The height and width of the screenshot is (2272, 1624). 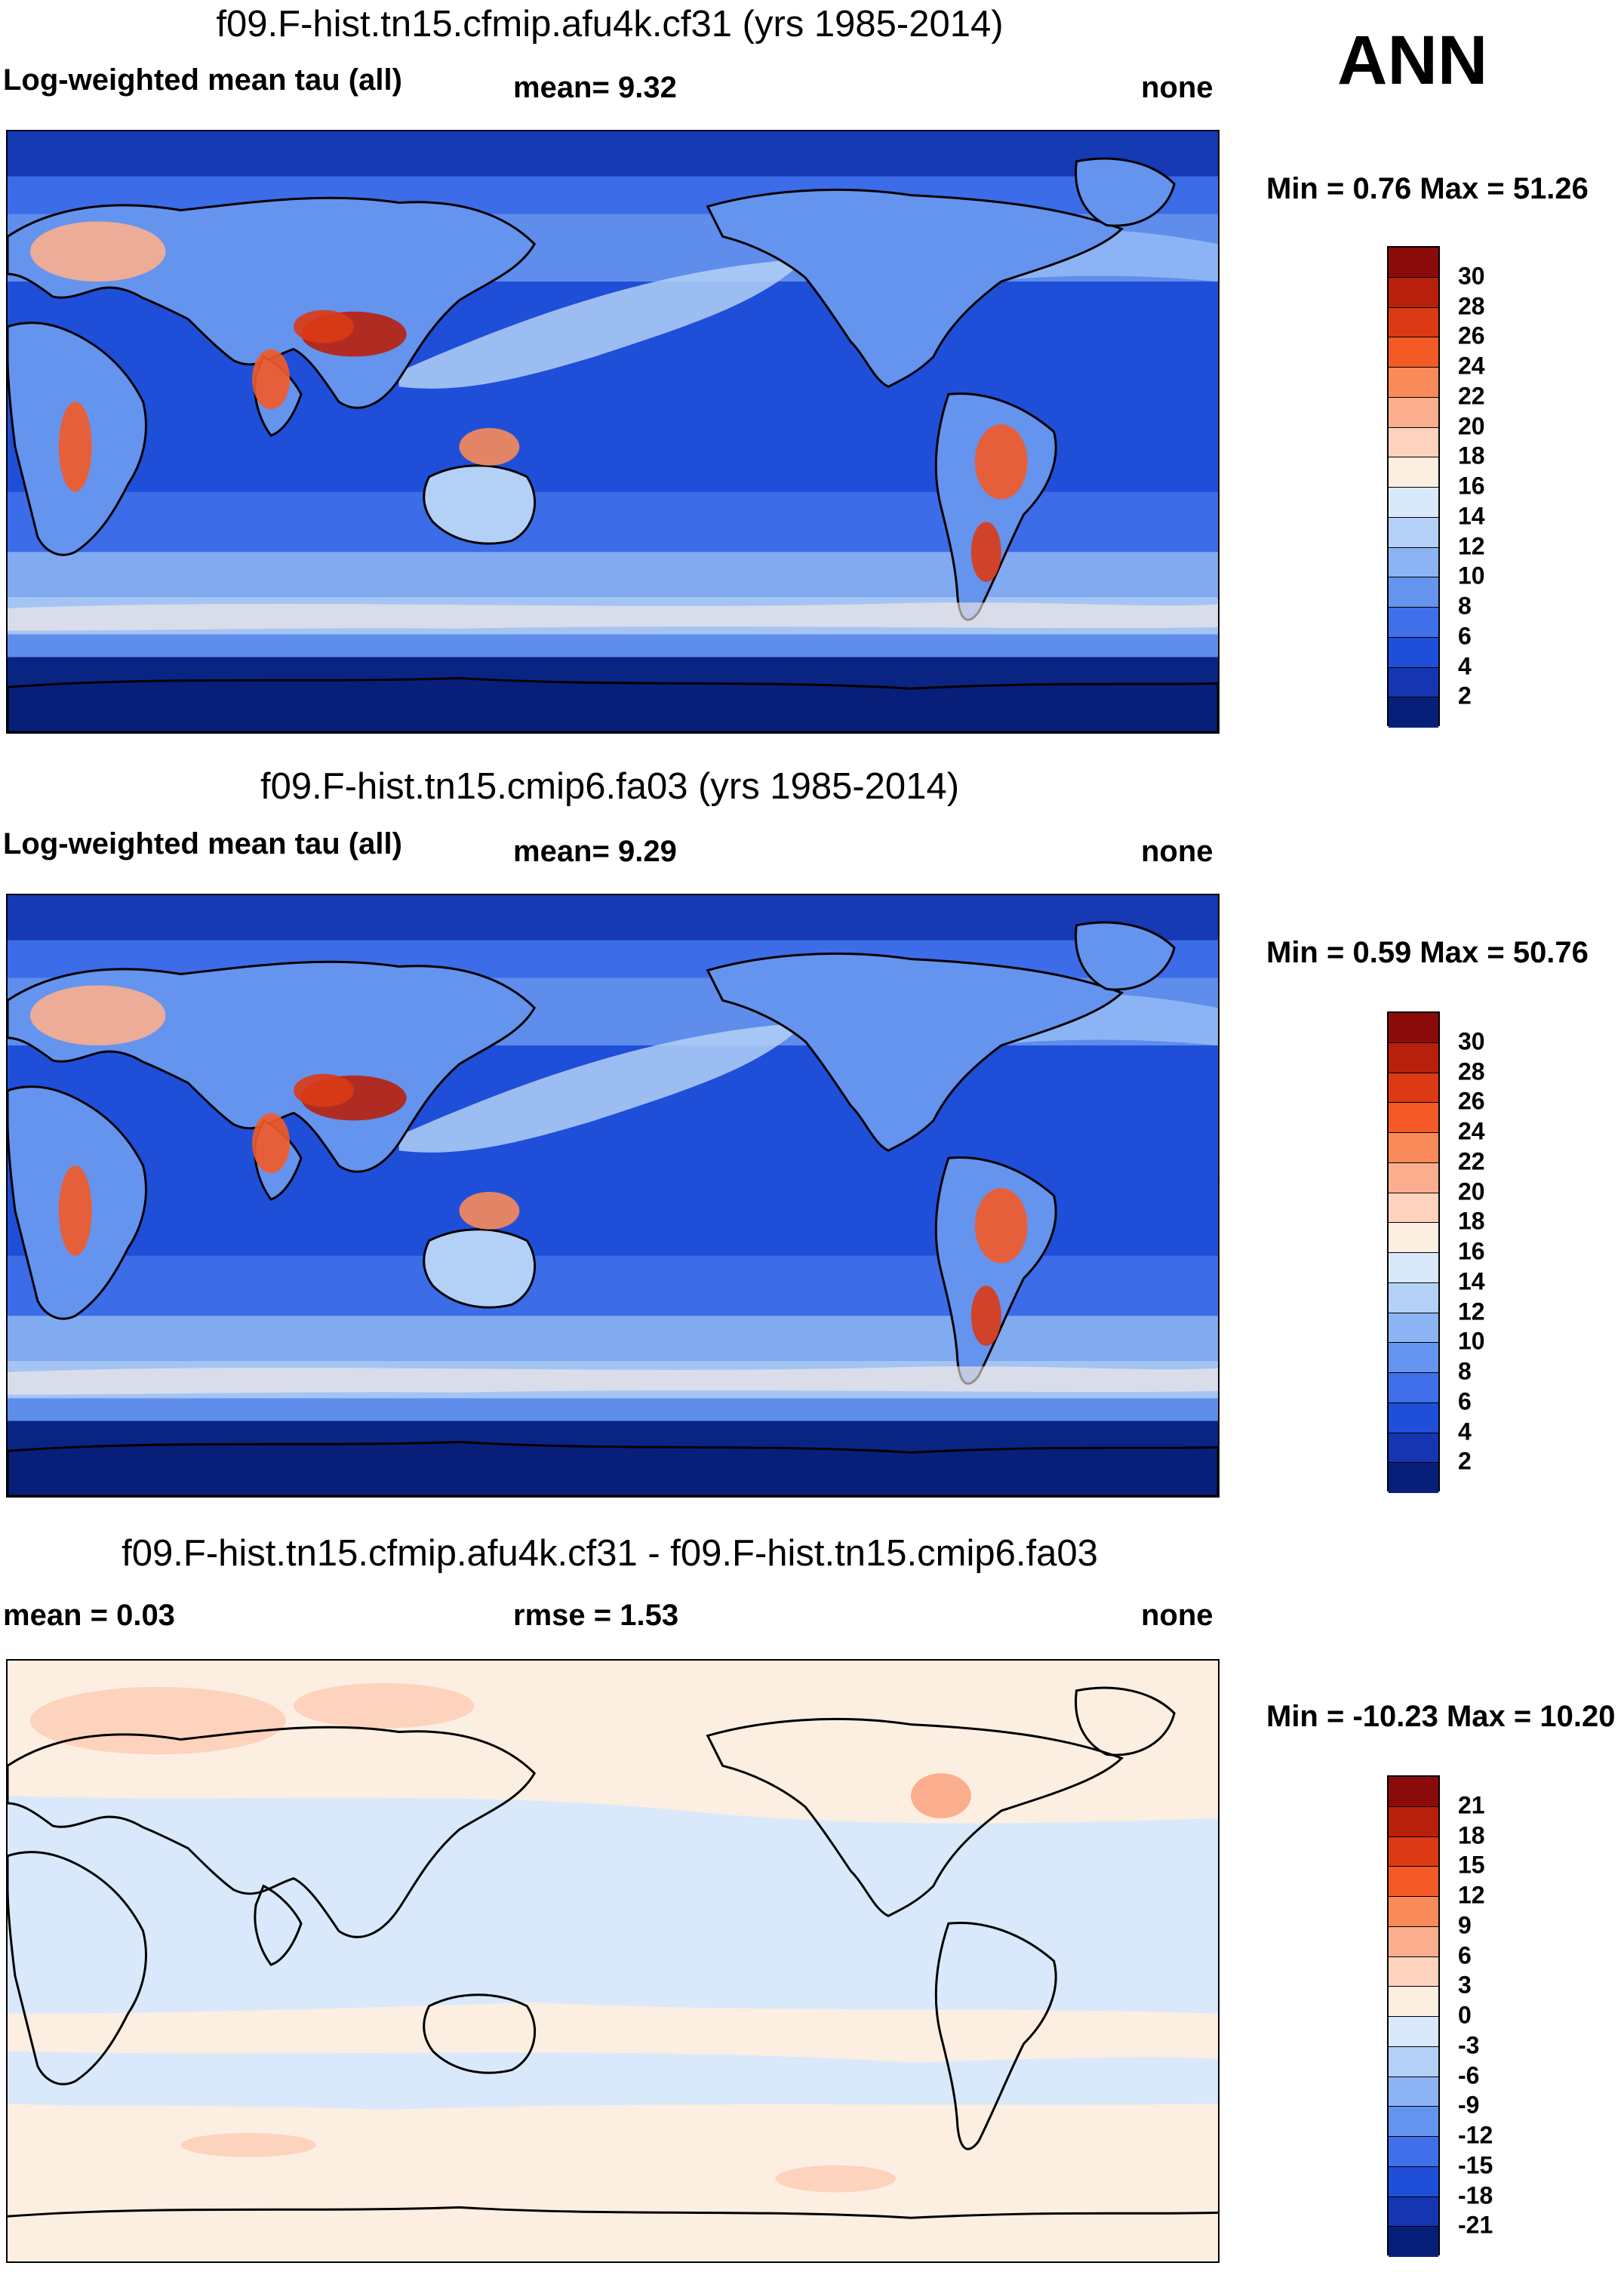 I want to click on mean-label: mean = 0.03, so click(x=89, y=1615).